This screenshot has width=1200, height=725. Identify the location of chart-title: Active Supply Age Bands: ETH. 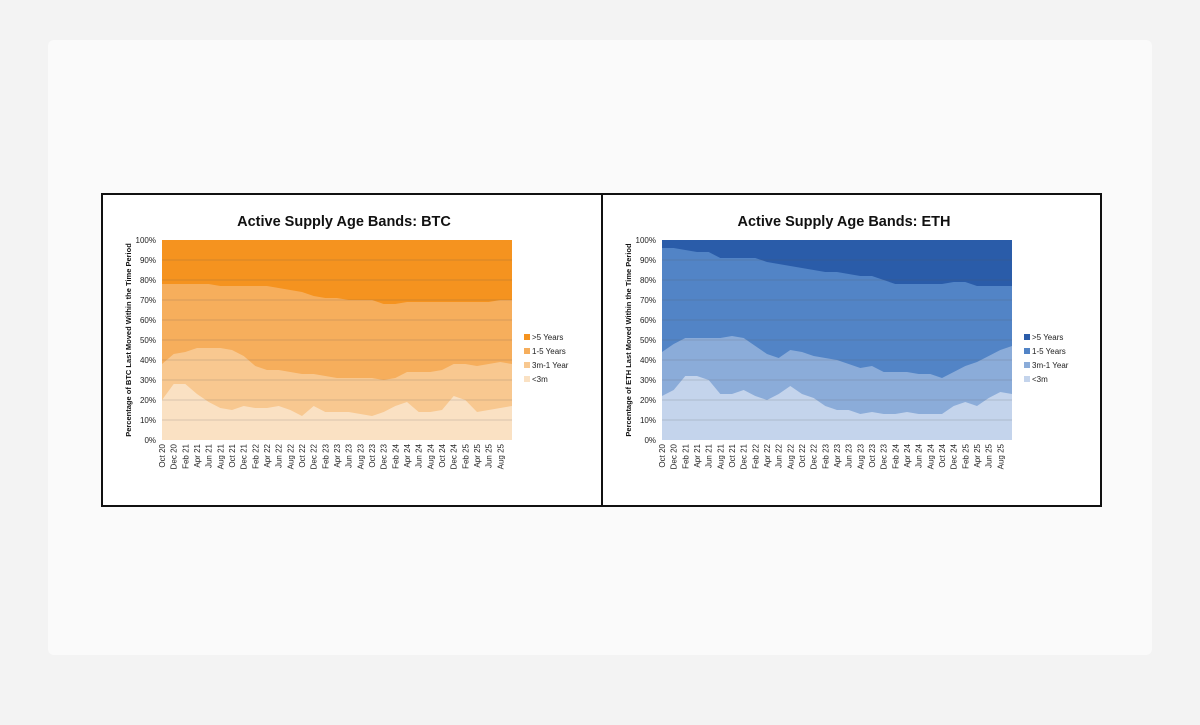
(844, 222).